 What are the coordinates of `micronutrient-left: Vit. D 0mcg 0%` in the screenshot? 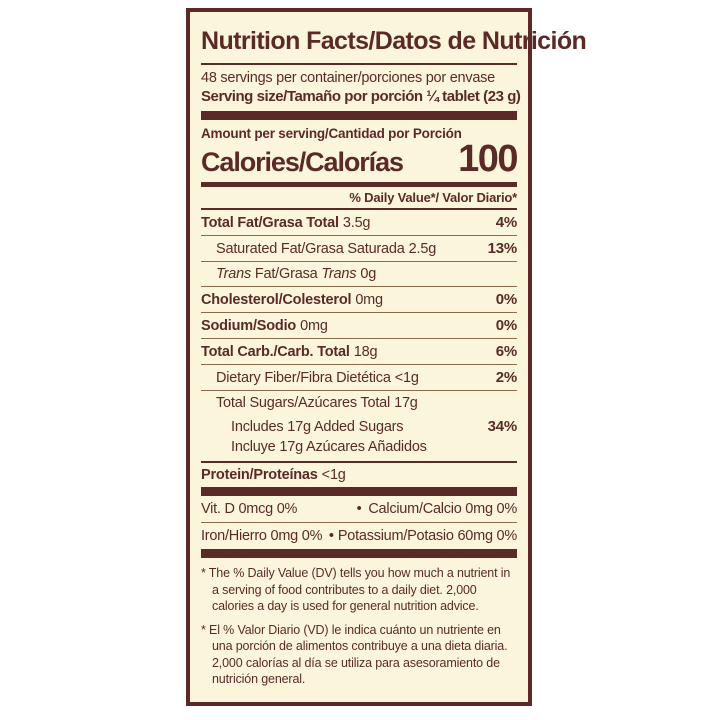 It's located at (249, 509).